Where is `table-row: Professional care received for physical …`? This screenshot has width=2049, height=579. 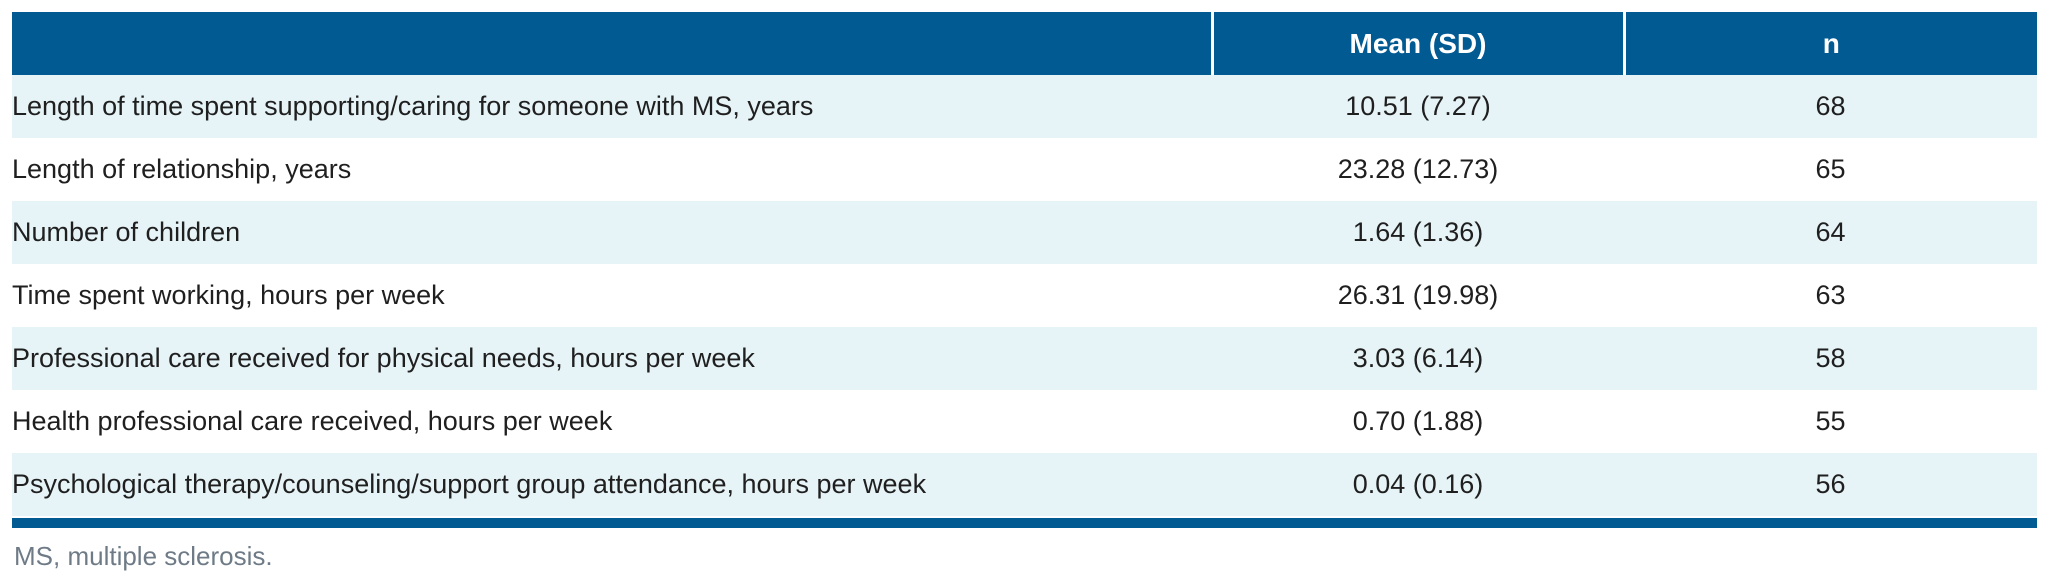
table-row: Professional care received for physical … is located at coordinates (1024, 358).